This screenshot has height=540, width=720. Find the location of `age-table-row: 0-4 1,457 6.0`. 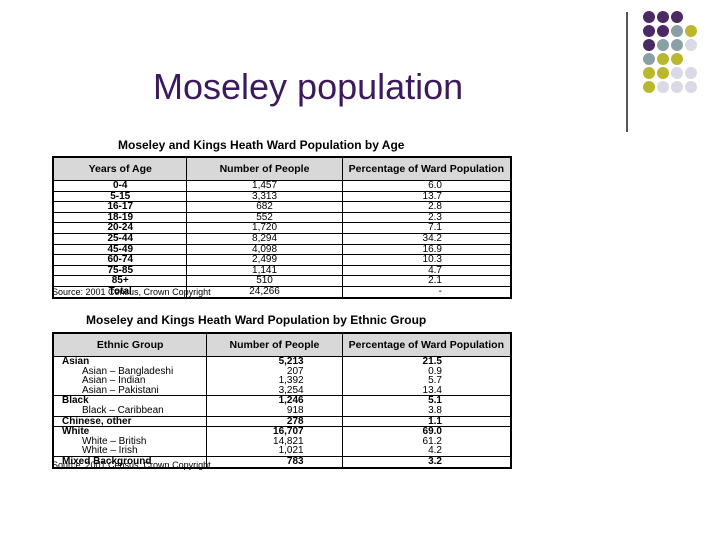

age-table-row: 0-4 1,457 6.0 is located at coordinates (282, 186).